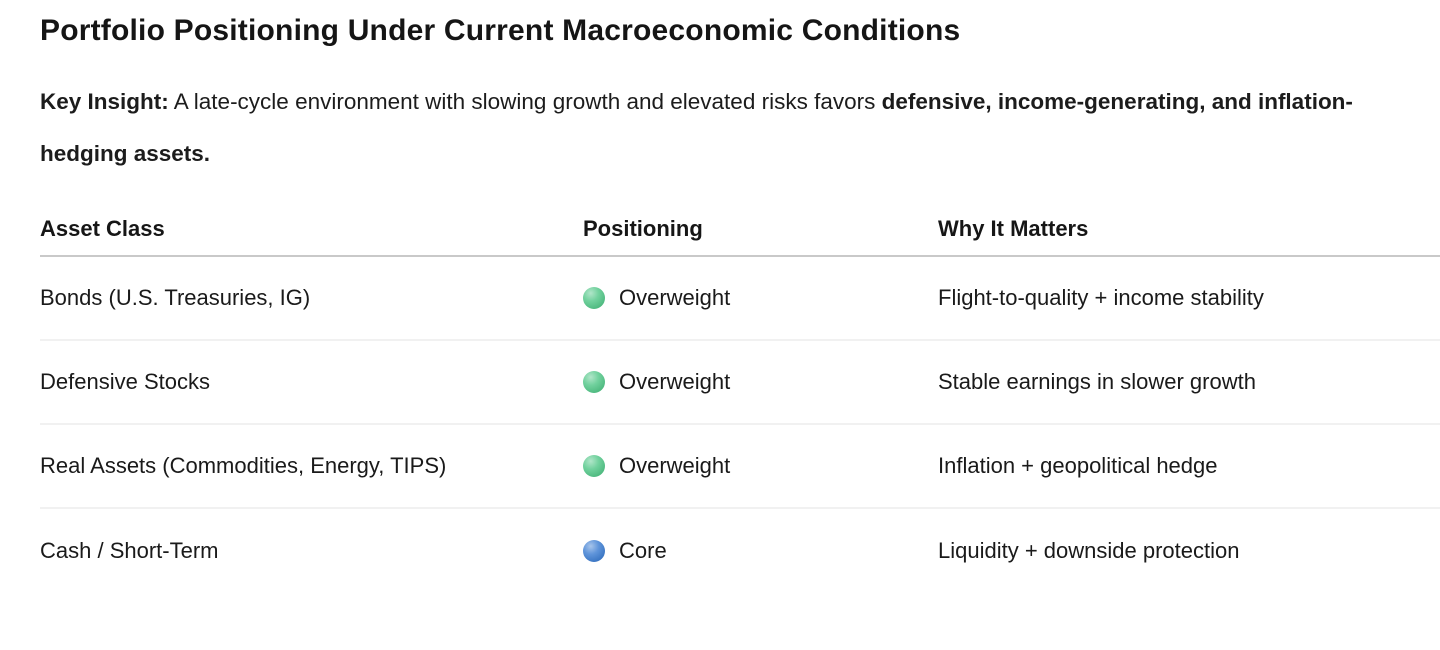 This screenshot has height=650, width=1440. Describe the element at coordinates (1013, 228) in the screenshot. I see `column-header-why-it-matters: Why It Matters` at that location.